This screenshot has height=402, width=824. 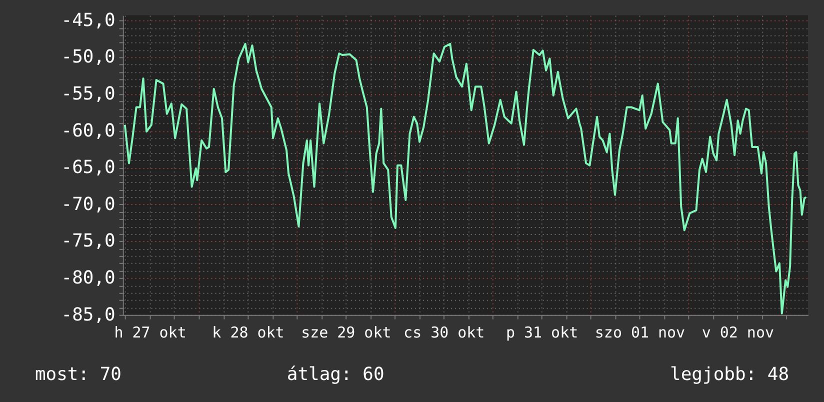 I want to click on y-tick-label: -75,0, so click(x=88, y=241).